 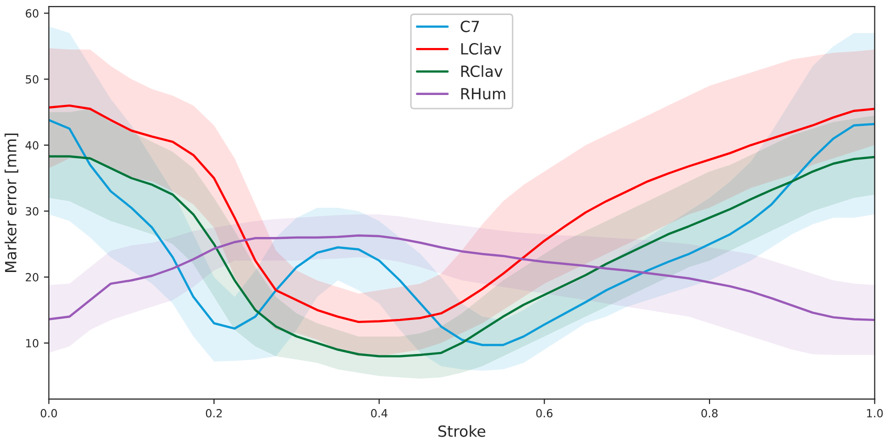 I want to click on x-tick-label: 0.0, so click(x=48, y=413).